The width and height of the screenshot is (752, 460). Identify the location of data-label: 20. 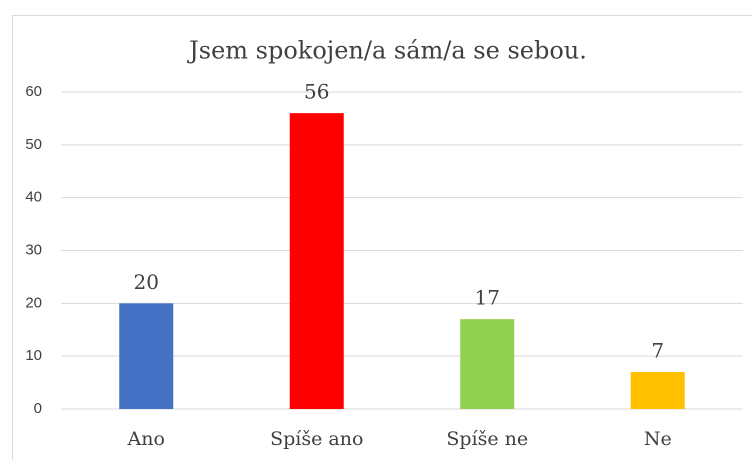
(146, 282).